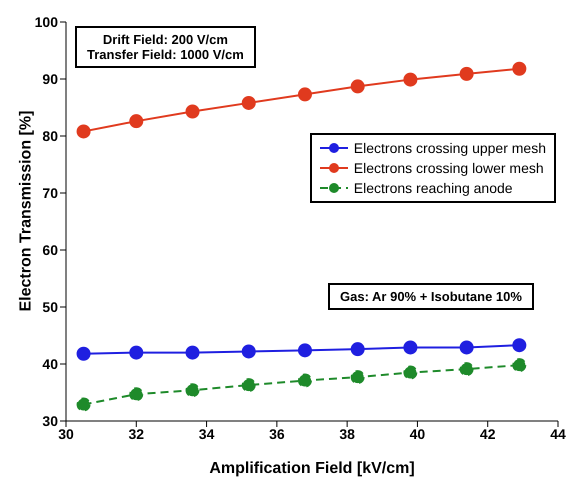 The width and height of the screenshot is (580, 499). Describe the element at coordinates (206, 434) in the screenshot. I see `x-tick-label: 34` at that location.